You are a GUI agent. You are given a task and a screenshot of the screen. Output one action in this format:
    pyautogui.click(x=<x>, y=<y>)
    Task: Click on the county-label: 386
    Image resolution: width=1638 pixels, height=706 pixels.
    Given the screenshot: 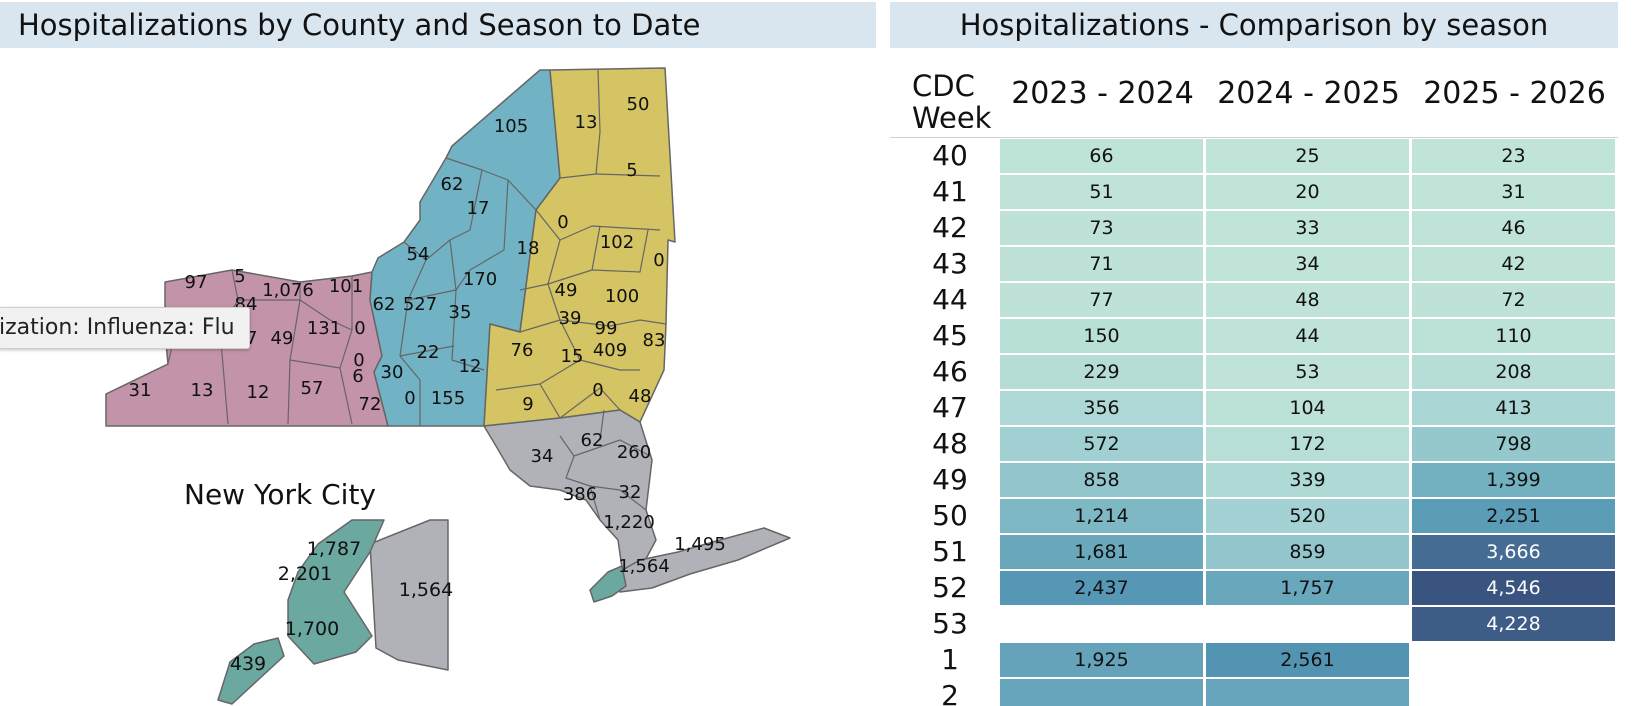 What is the action you would take?
    pyautogui.click(x=580, y=494)
    